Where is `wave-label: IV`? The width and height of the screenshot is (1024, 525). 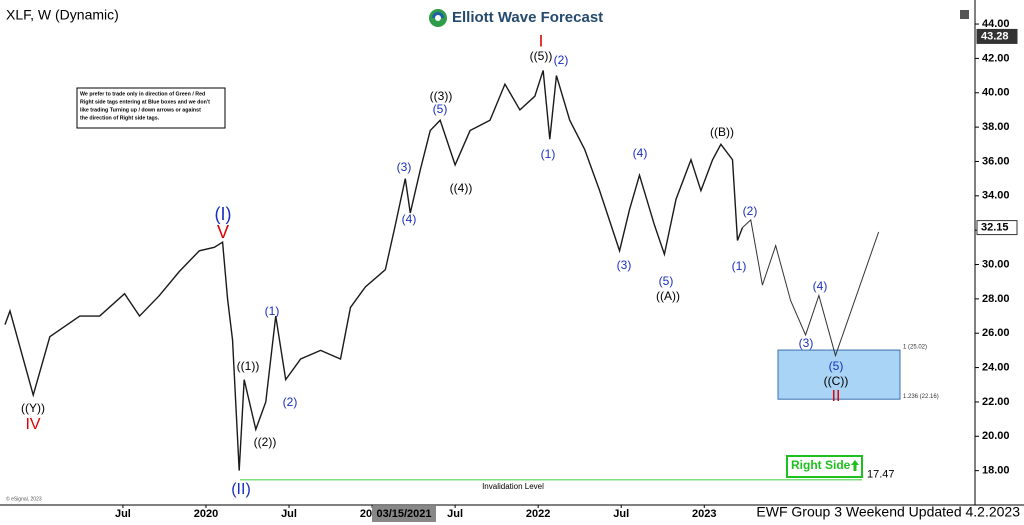 wave-label: IV is located at coordinates (32, 424).